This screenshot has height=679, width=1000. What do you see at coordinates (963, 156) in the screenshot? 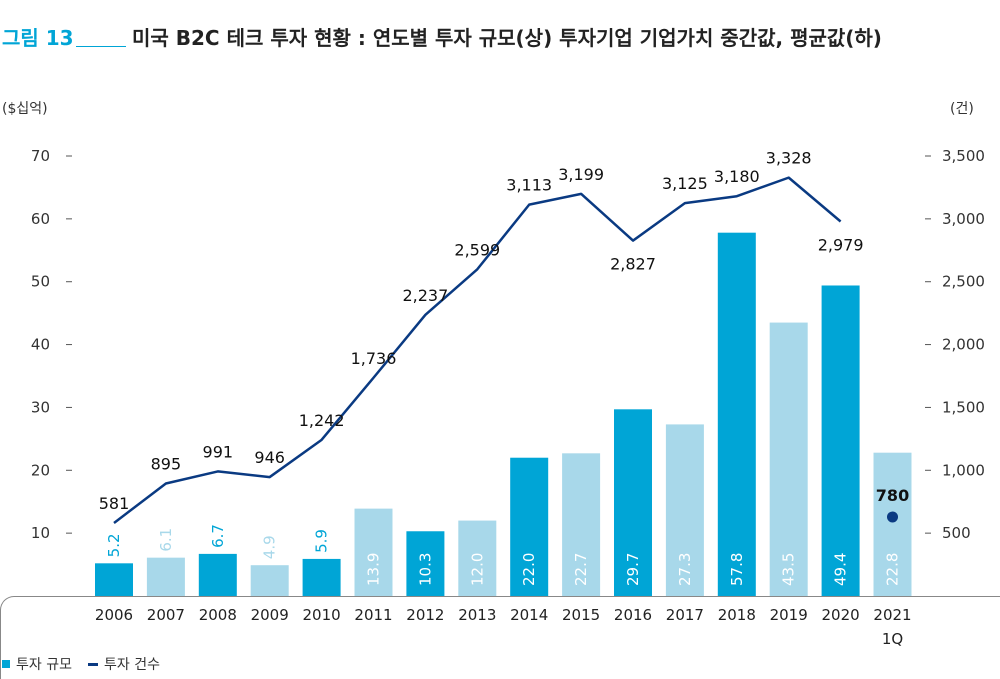
I see `right-tick-label: 3,500` at bounding box center [963, 156].